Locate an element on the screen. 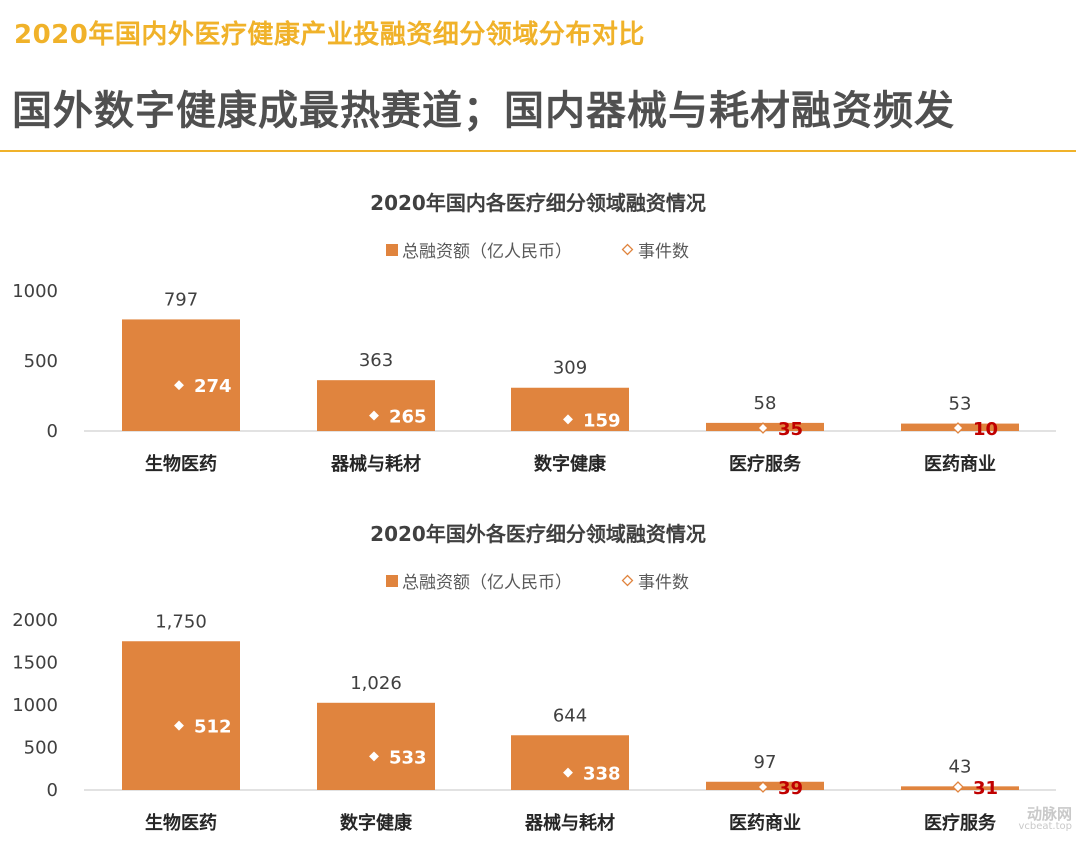  bar-value-label: 53 is located at coordinates (960, 404).